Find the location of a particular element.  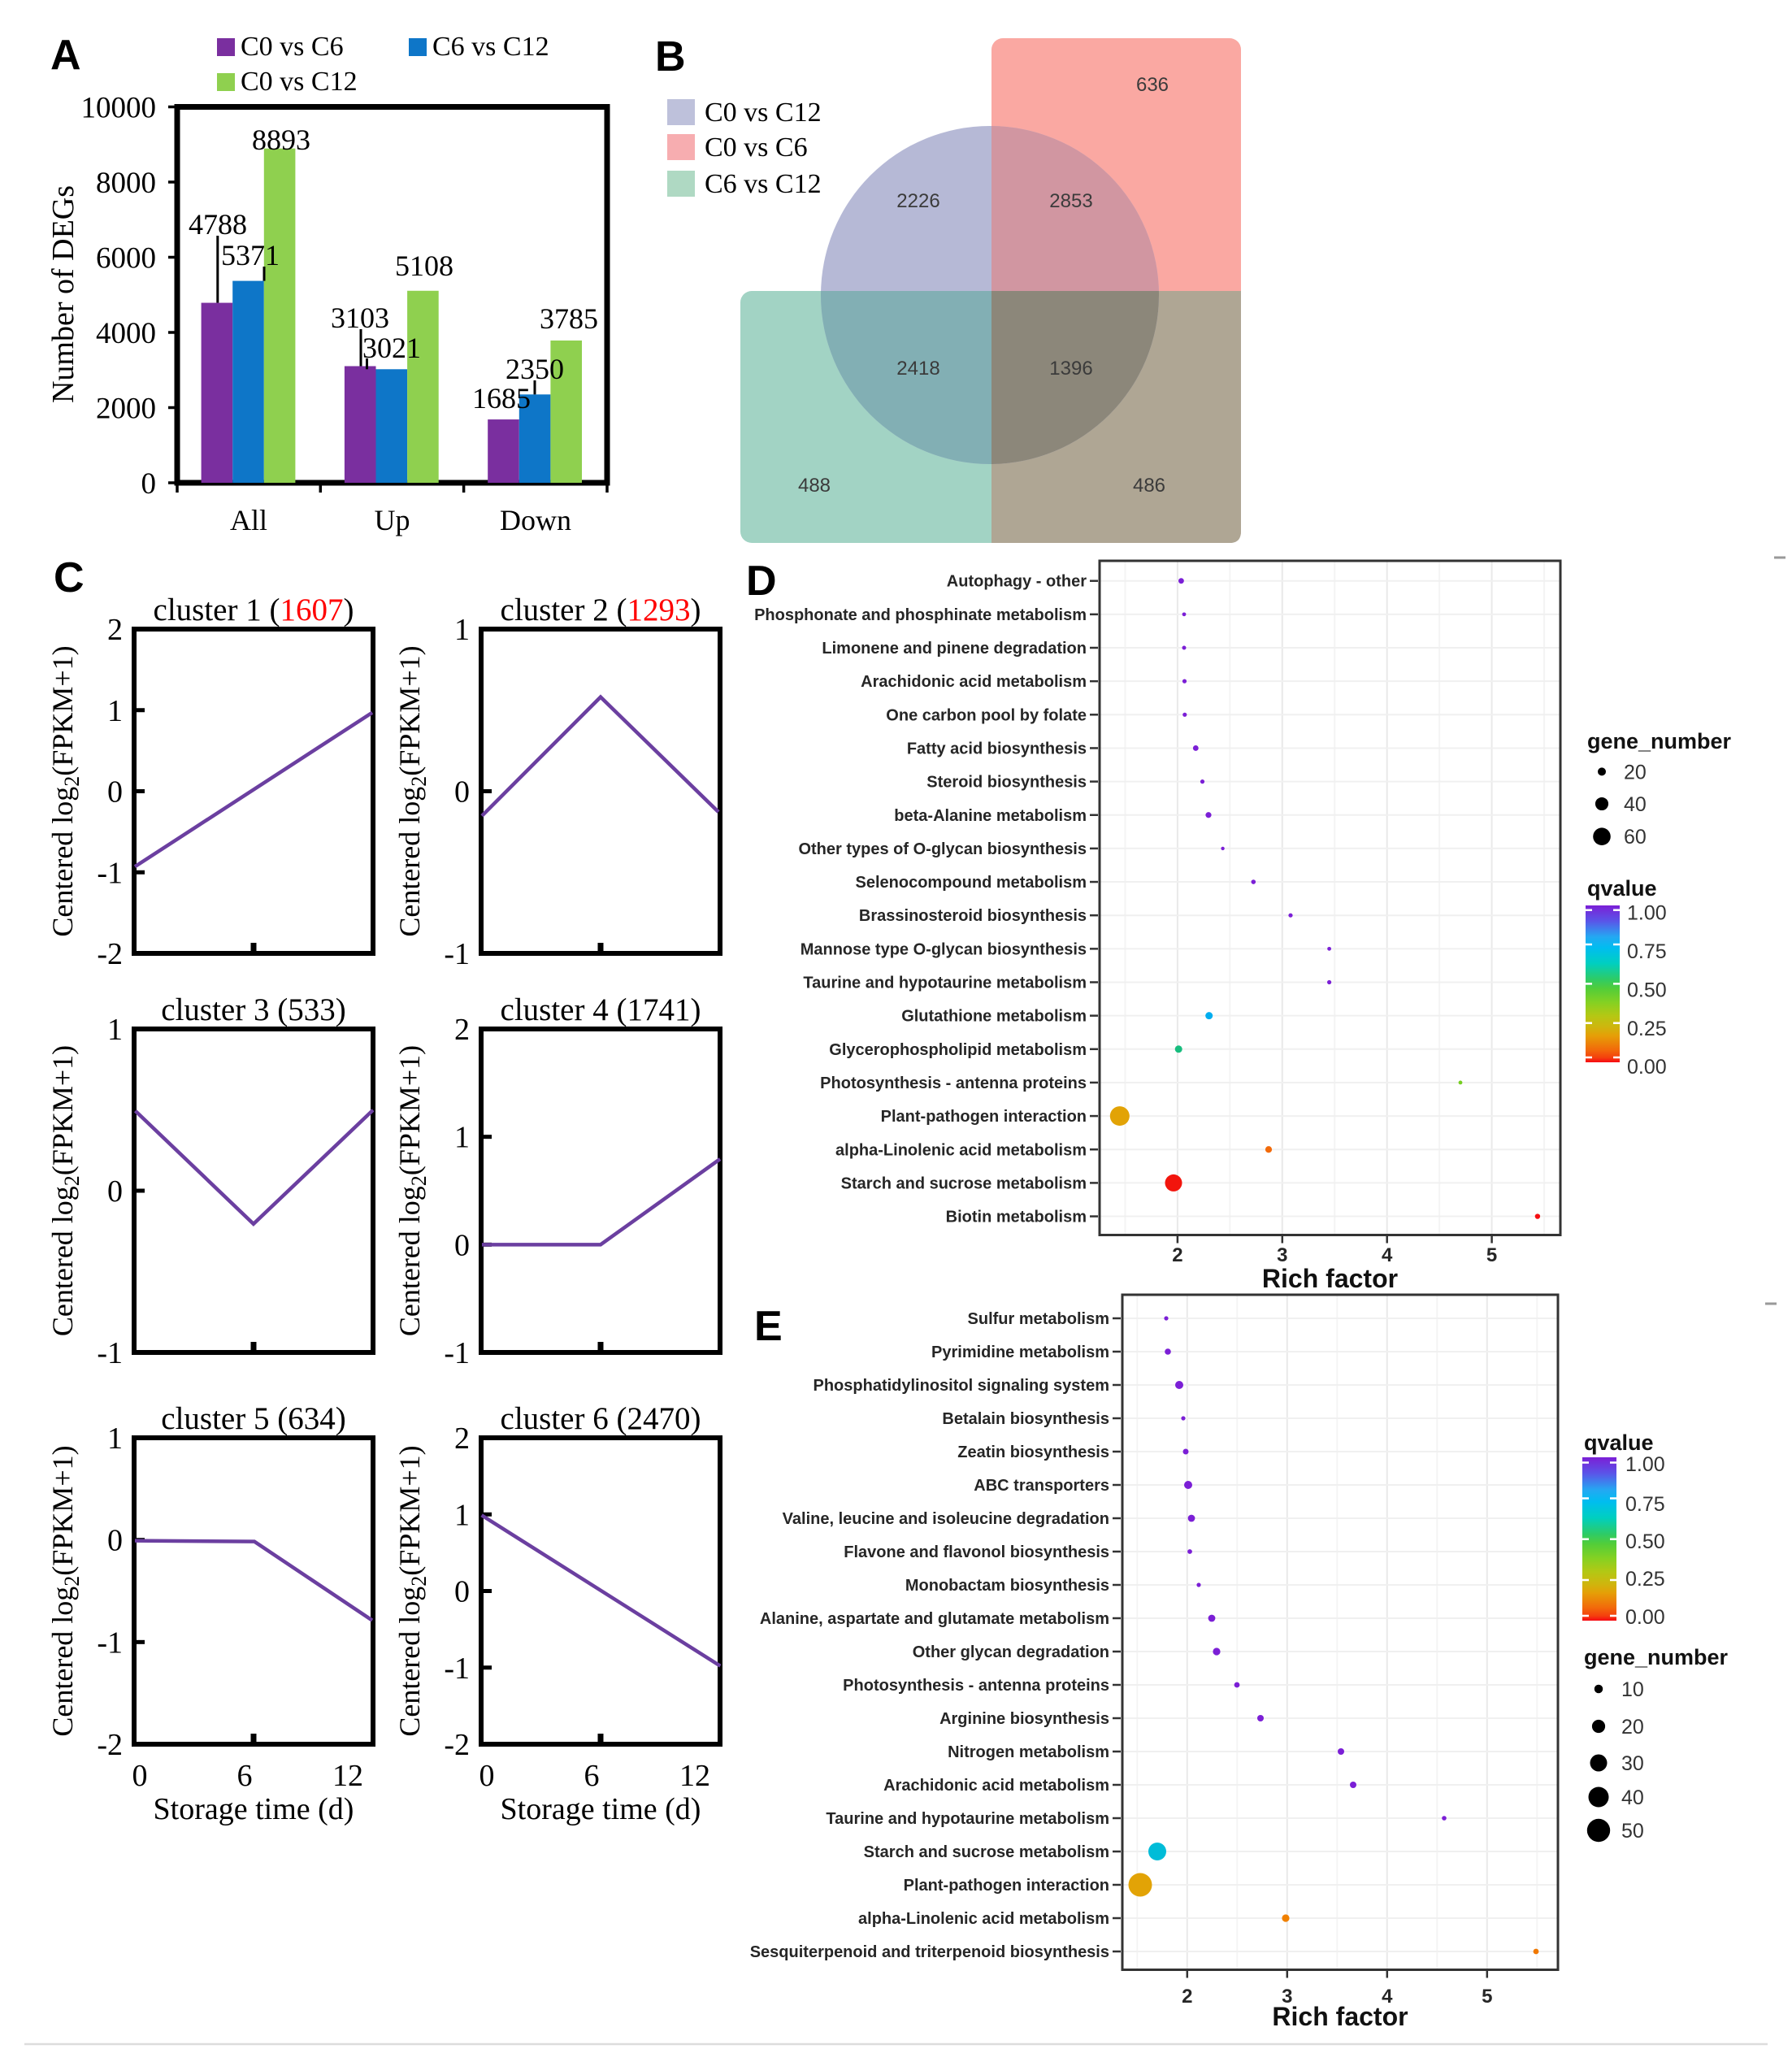

svg-text: C is located at coordinates (69, 577).